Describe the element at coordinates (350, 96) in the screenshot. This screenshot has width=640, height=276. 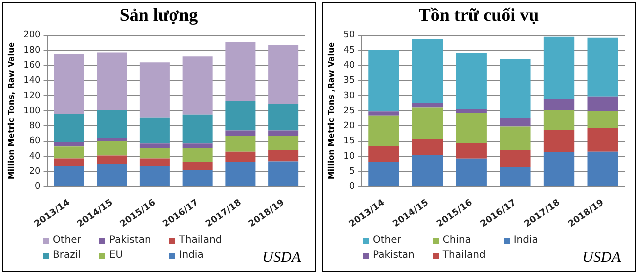
I see `y-tick-label: 30` at that location.